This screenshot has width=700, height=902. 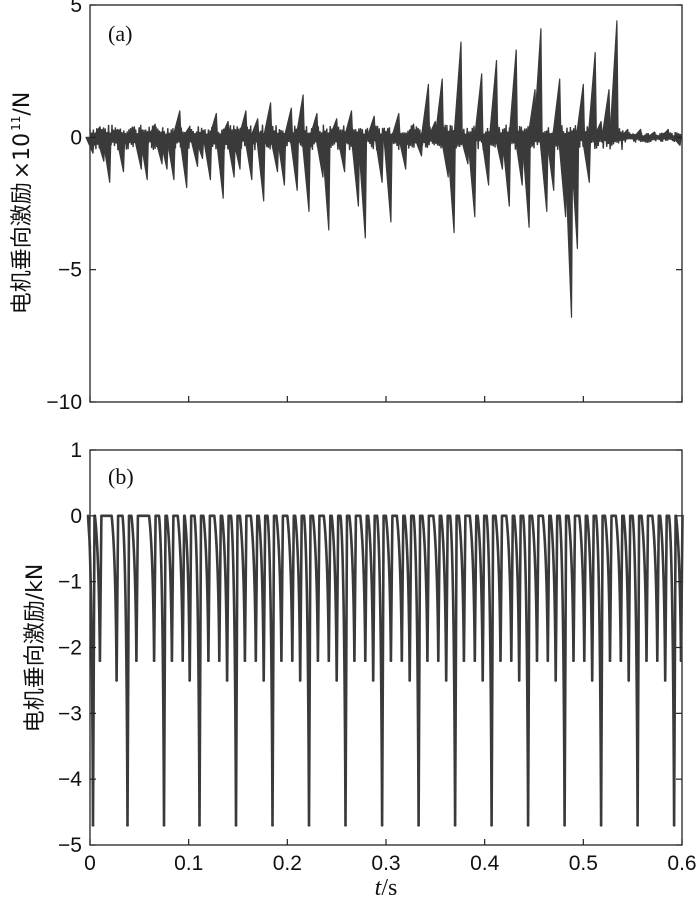 What do you see at coordinates (76, 450) in the screenshot?
I see `panel-b-y-tick-label: 1` at bounding box center [76, 450].